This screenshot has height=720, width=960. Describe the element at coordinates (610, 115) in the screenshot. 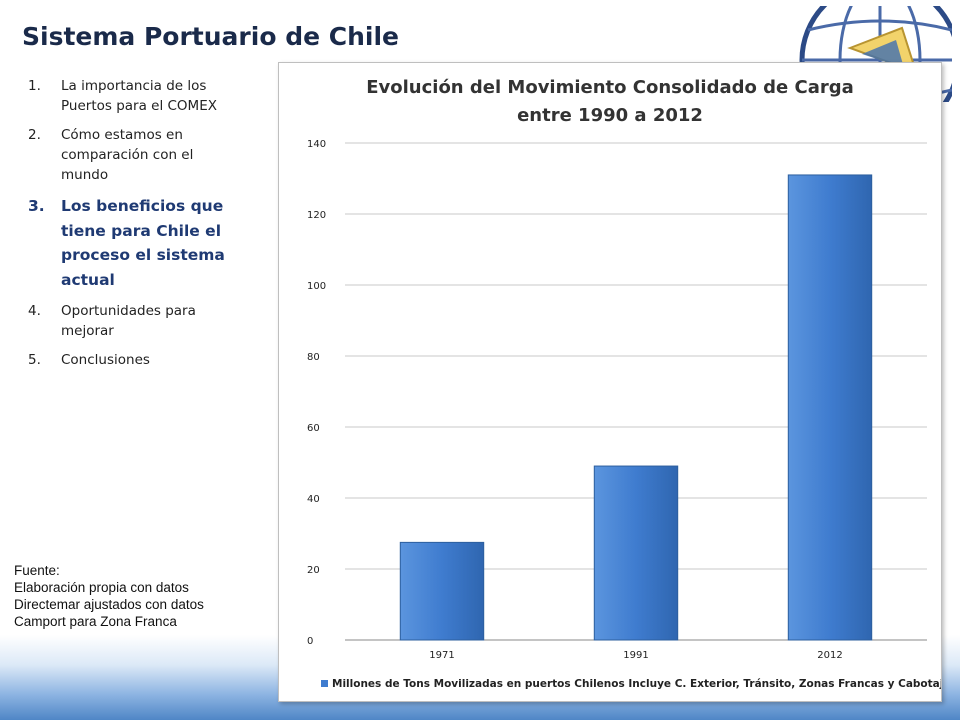

I see `chart-title-line-2: entre 1990 a 2012` at that location.